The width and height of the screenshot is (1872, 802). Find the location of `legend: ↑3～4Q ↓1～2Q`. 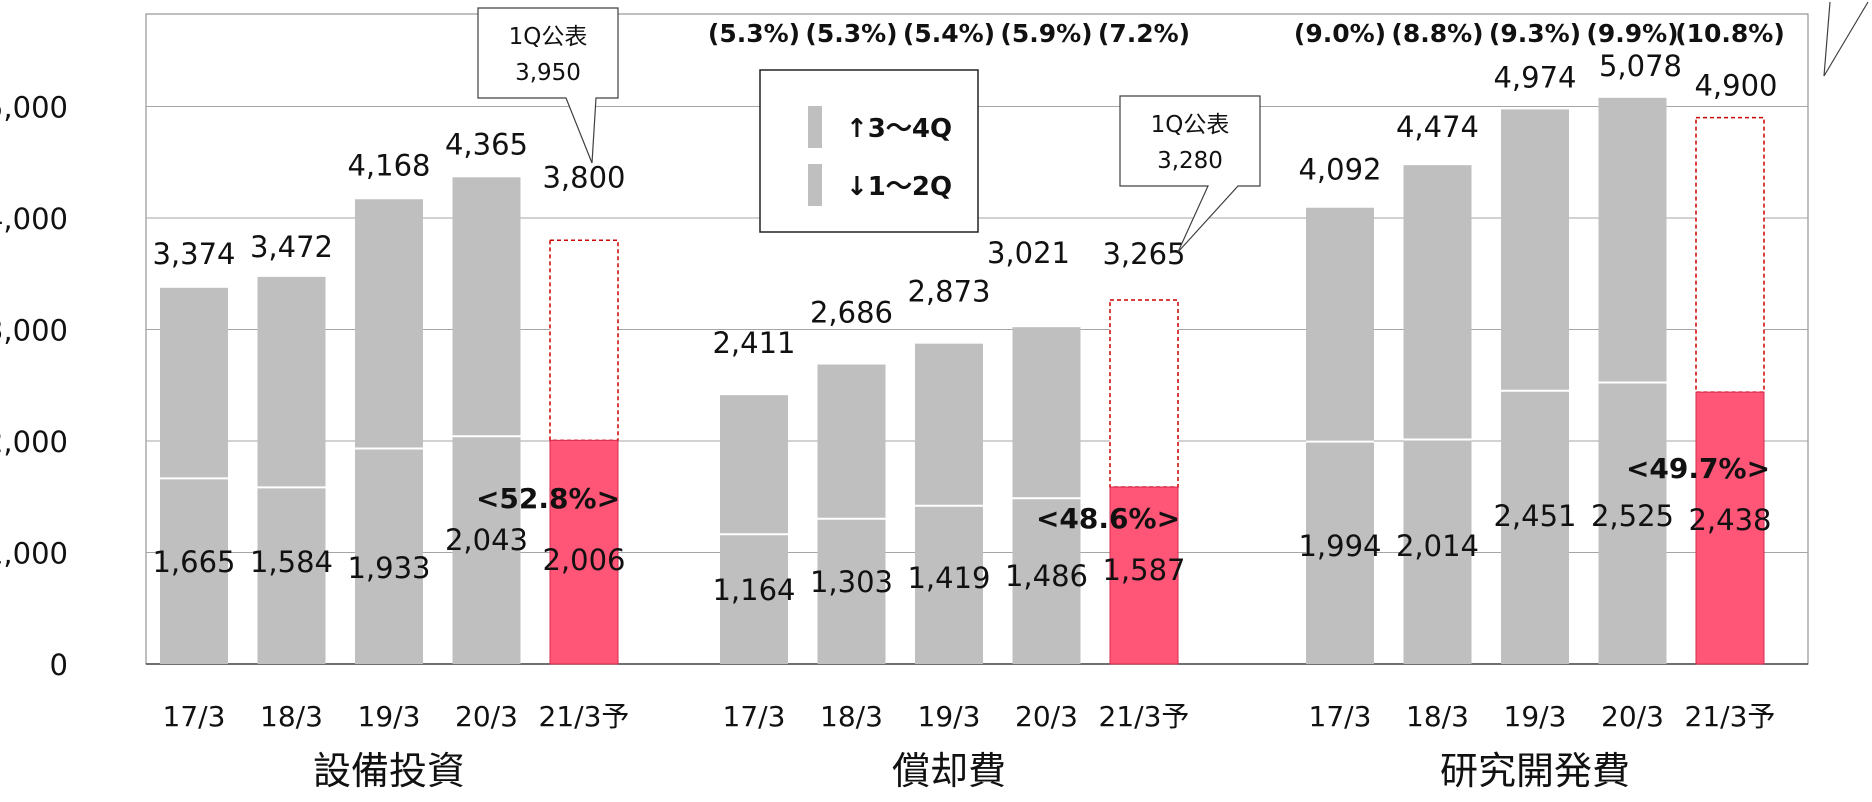

legend: ↑3～4Q ↓1～2Q is located at coordinates (869, 151).